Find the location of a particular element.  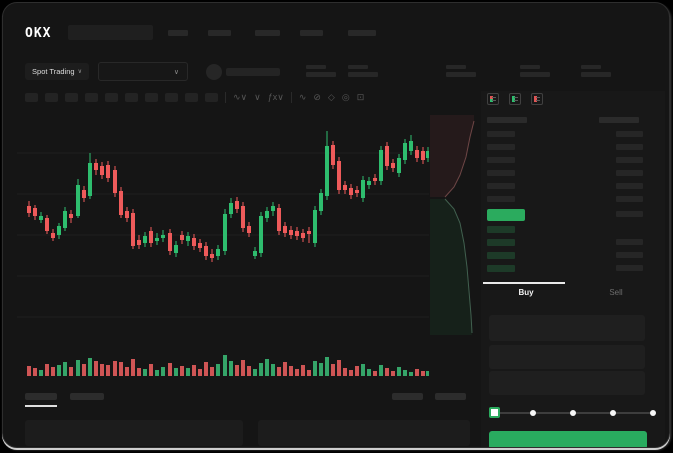

camera-icon: ◇ is located at coordinates (331, 97).